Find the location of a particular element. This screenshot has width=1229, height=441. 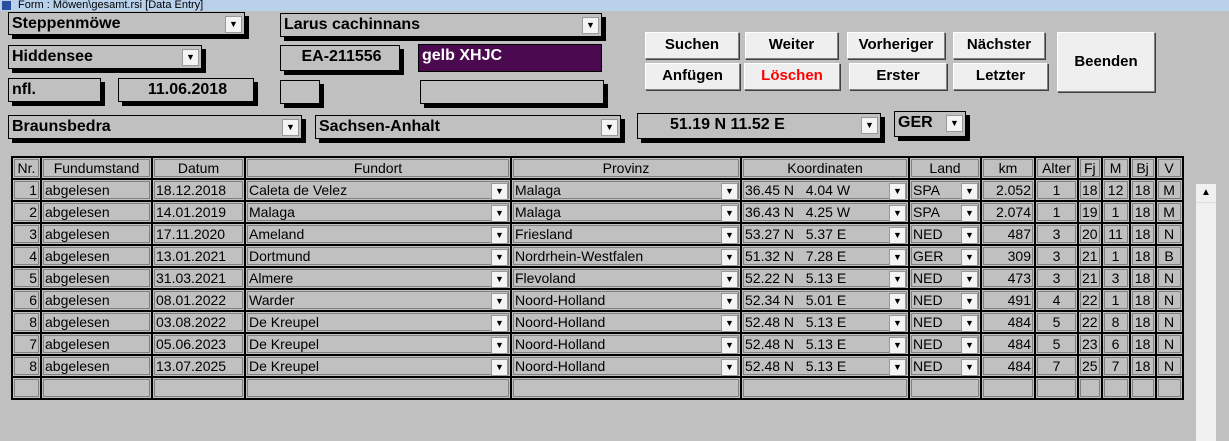

province-combo: Sachsen-Anhalt ▼ is located at coordinates (468, 127).